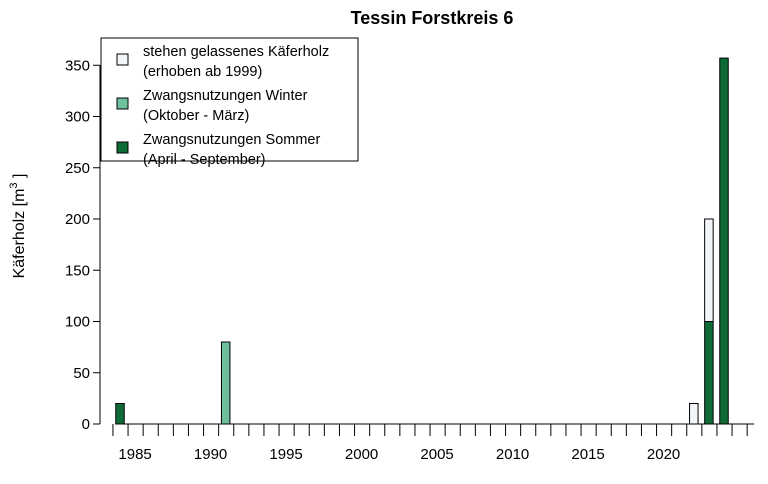 The width and height of the screenshot is (768, 484). I want to click on y-axis: 0 50 100 150 200 250 300 350, so click(83, 245).